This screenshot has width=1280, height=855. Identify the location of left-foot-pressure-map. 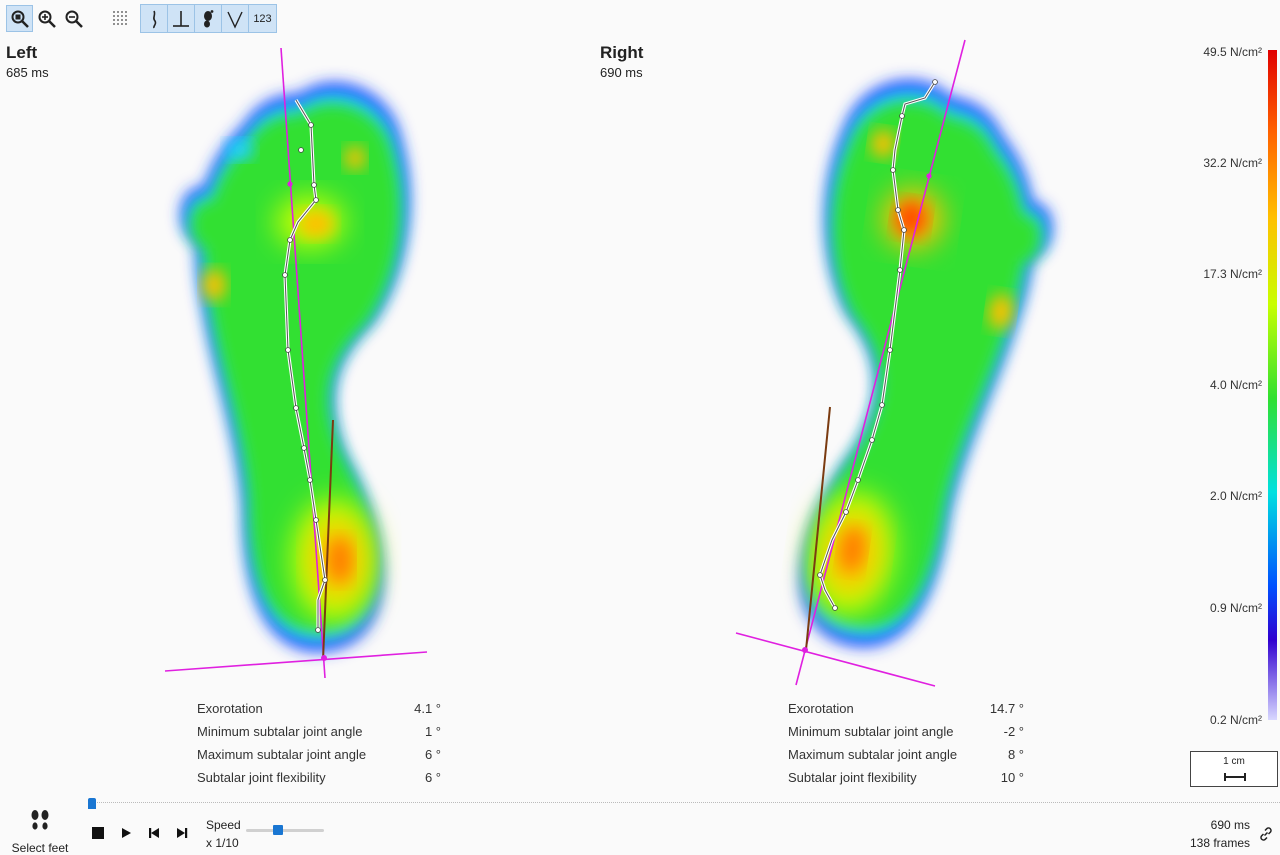
(295, 367).